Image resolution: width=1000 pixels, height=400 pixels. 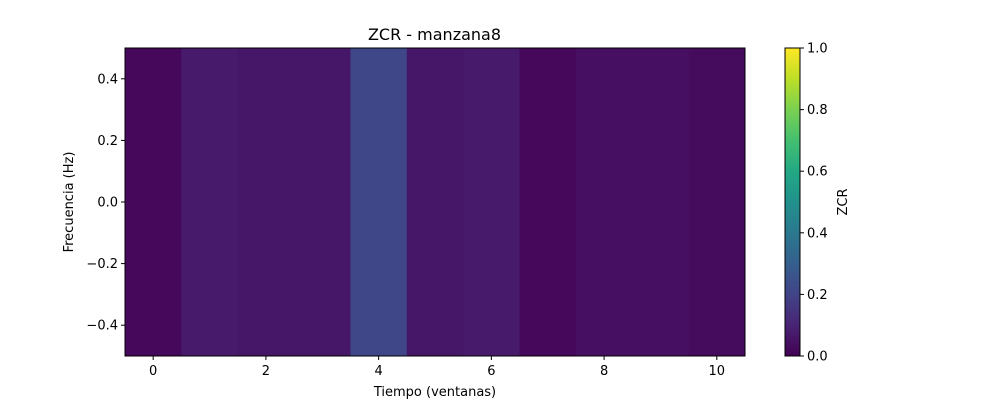 I want to click on colorbar-tick-label: 0.6, so click(x=817, y=172).